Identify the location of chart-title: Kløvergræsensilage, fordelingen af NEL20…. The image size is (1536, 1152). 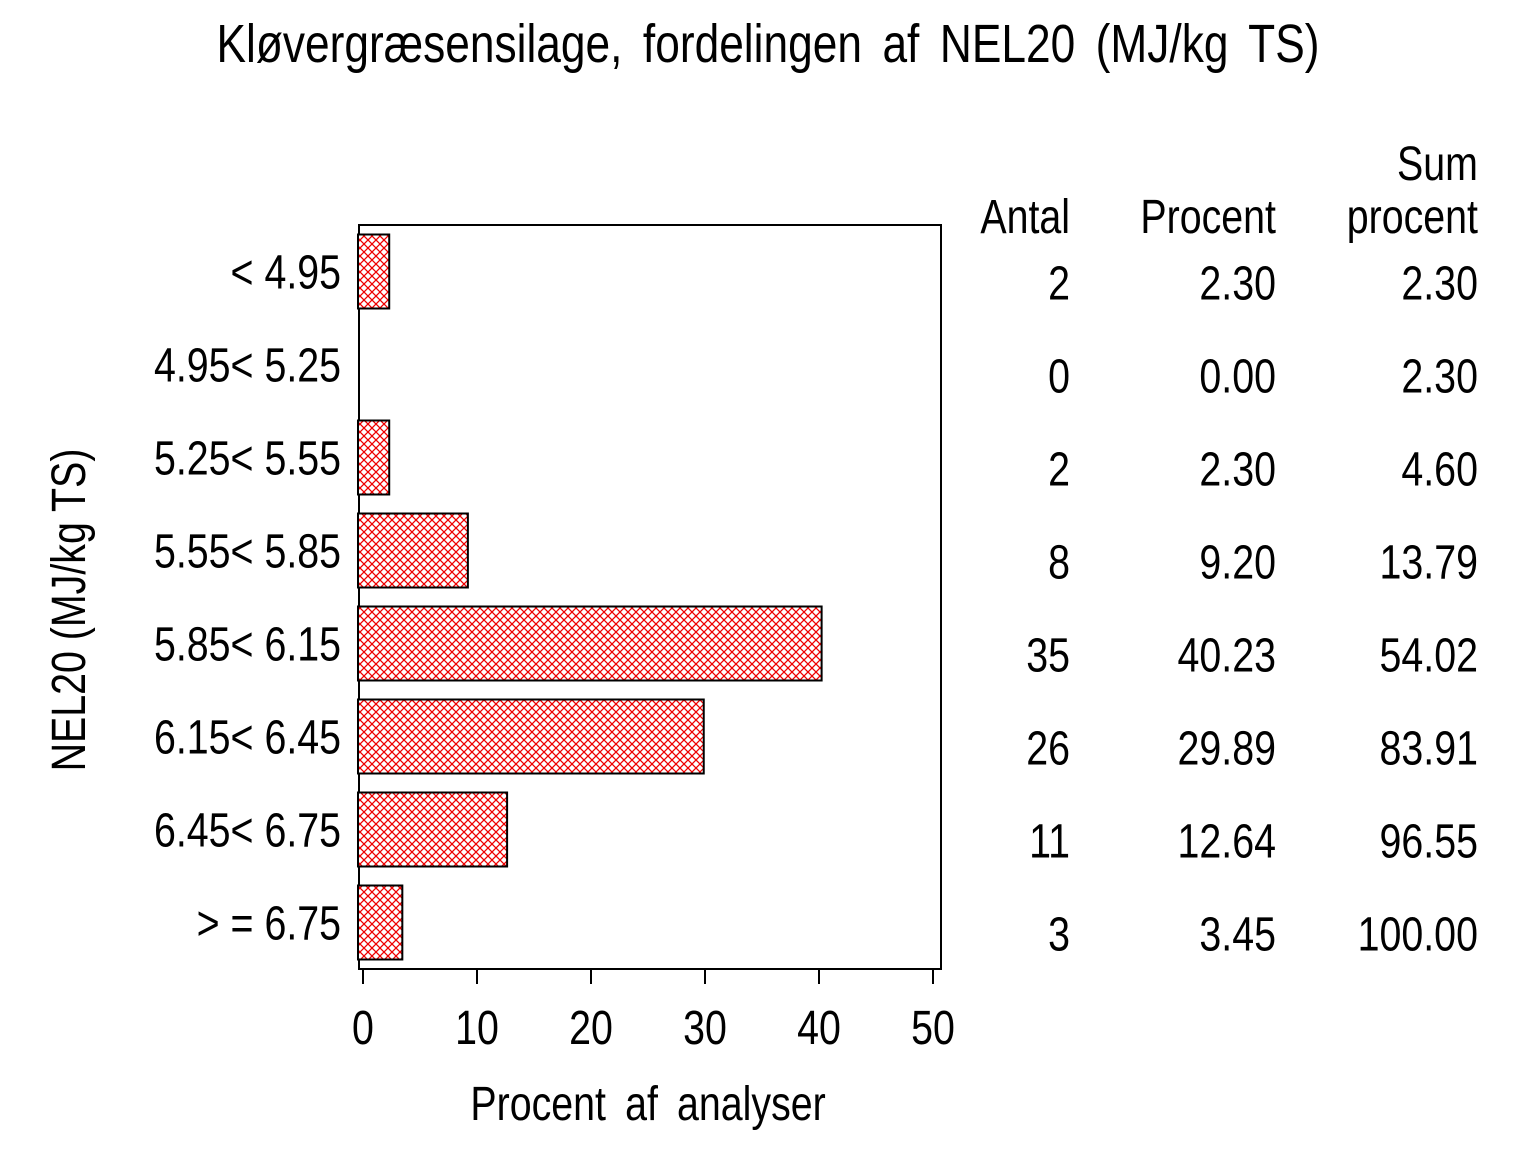
(768, 44).